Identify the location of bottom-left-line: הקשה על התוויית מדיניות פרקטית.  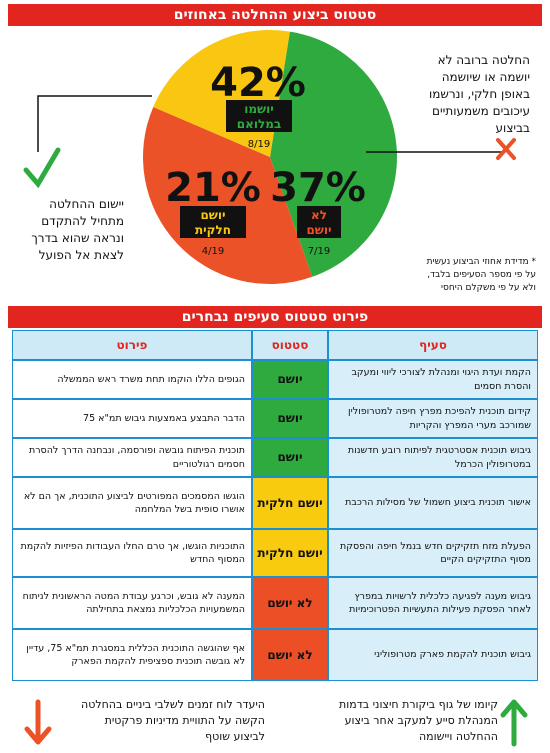
(184, 720).